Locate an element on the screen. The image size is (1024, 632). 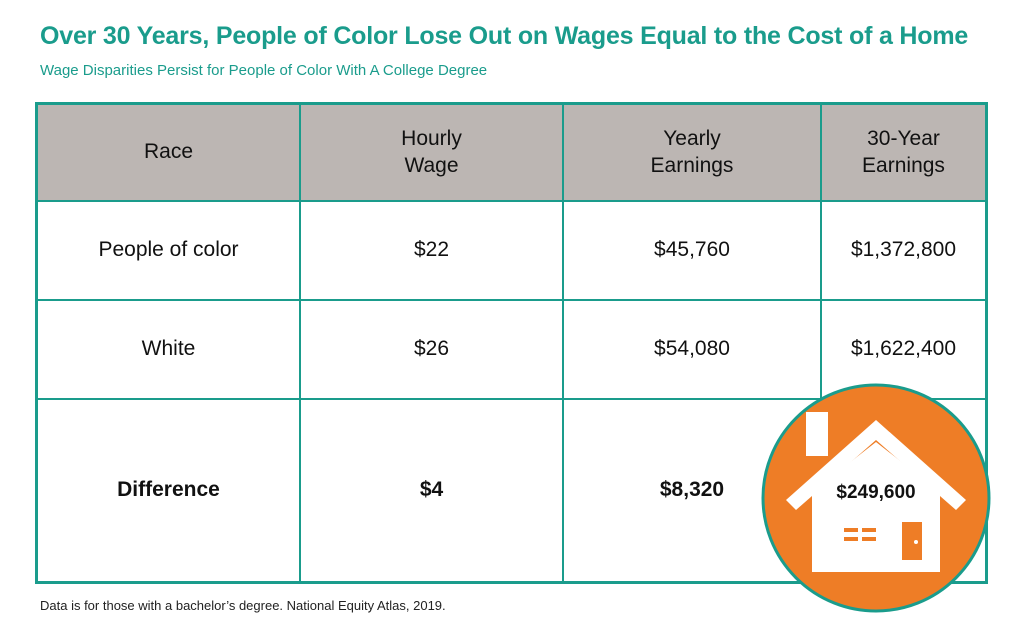
column-header-yearly-earnings: Yearly Earnings is located at coordinates (692, 152).